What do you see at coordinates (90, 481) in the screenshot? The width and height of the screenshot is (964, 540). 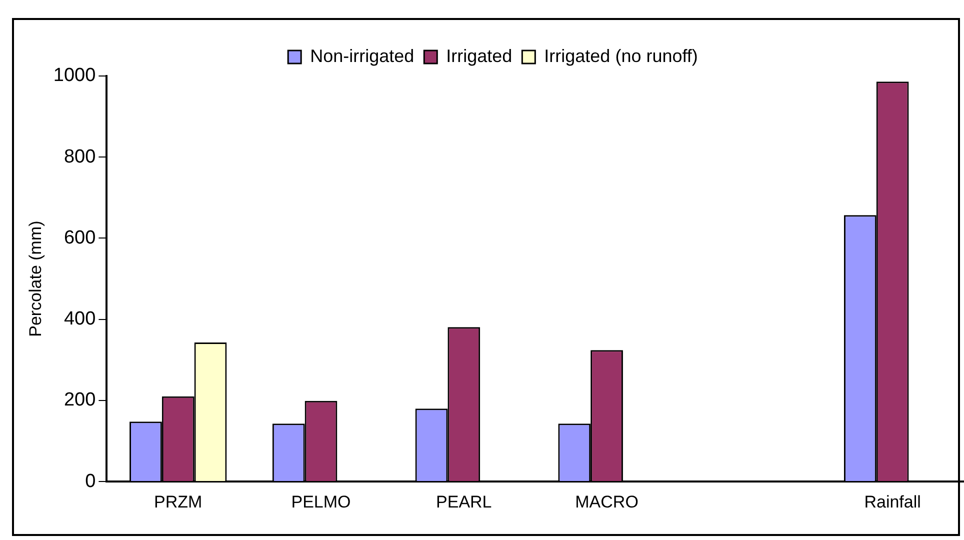 I see `y-tick-label: 0` at bounding box center [90, 481].